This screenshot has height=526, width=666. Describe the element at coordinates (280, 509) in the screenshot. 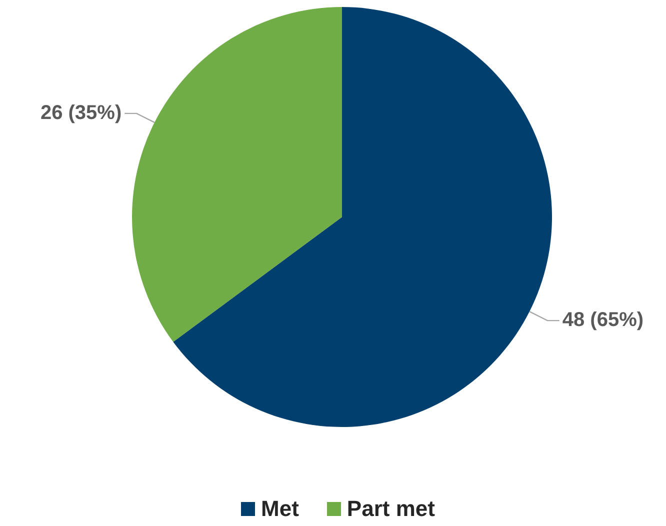

I see `legend-label: Met` at that location.